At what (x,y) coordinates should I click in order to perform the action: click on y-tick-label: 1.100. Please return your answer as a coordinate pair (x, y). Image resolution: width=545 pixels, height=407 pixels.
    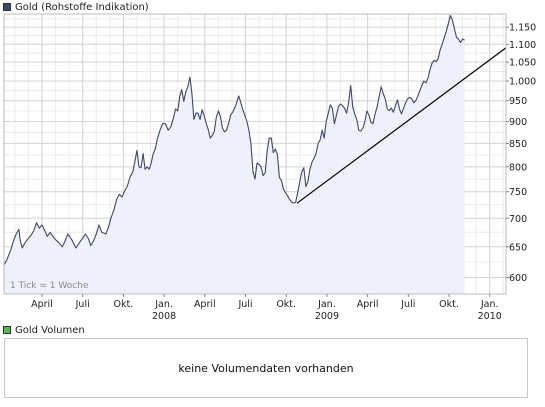
    Looking at the image, I should click on (522, 45).